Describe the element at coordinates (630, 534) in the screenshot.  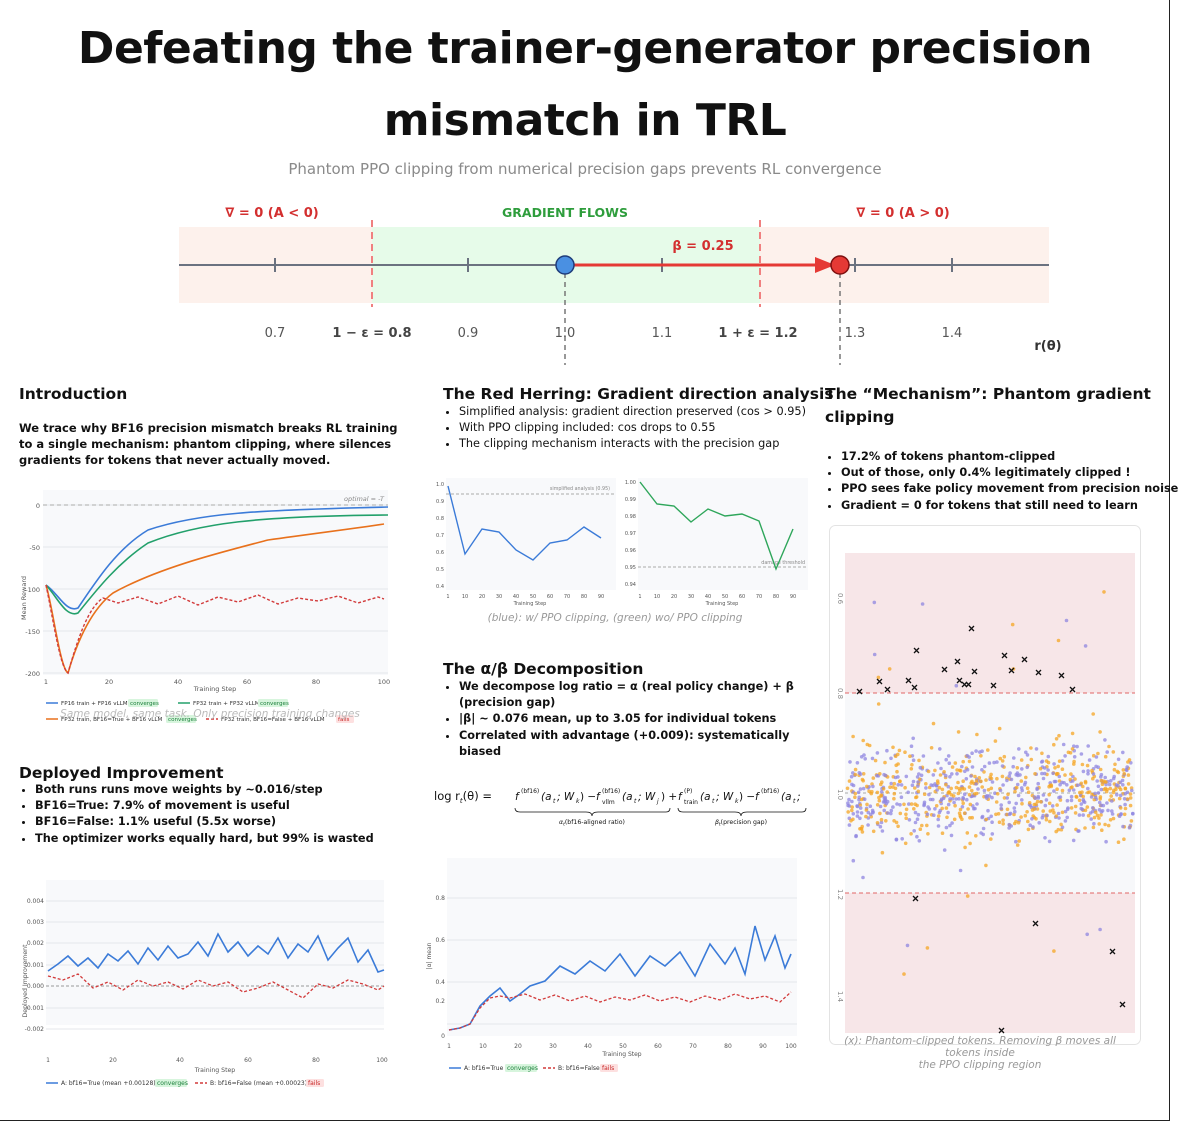
I see `y-tick: 0.97` at that location.